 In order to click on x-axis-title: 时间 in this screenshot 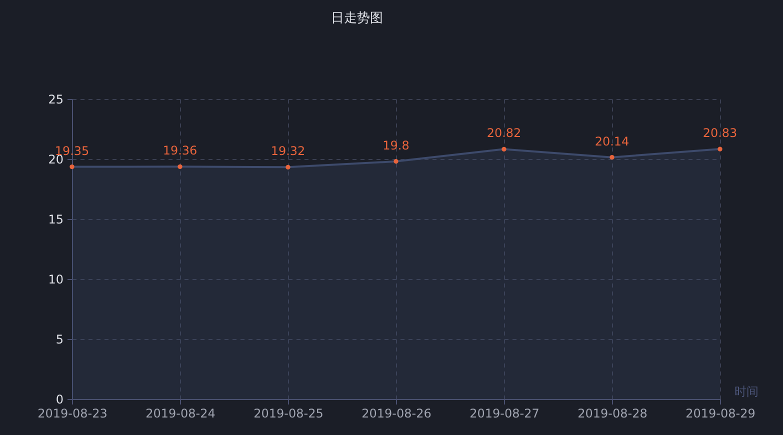, I will do `click(746, 391)`.